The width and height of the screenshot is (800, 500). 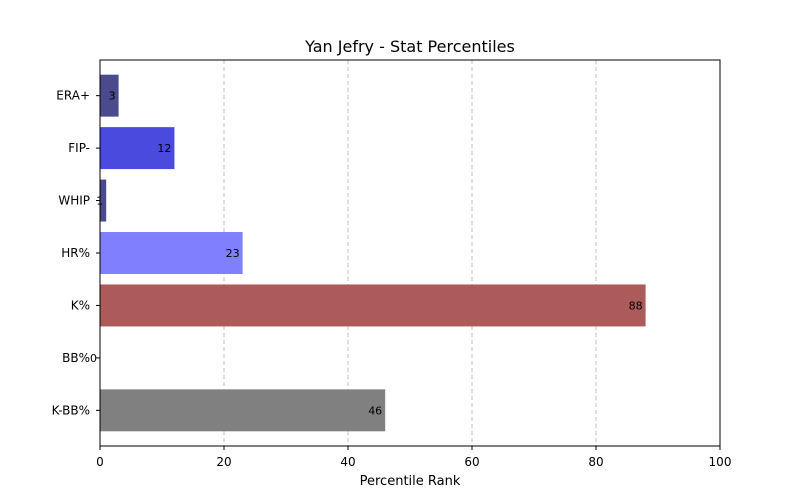 What do you see at coordinates (103, 200) in the screenshot?
I see `bar-whip` at bounding box center [103, 200].